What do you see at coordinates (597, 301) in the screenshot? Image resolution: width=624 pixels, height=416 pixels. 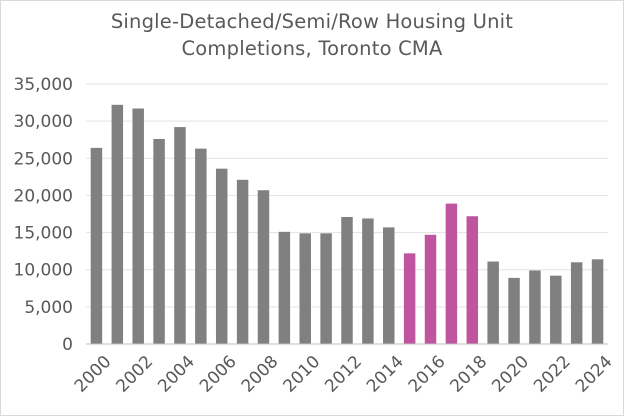 I see `bar-2024` at bounding box center [597, 301].